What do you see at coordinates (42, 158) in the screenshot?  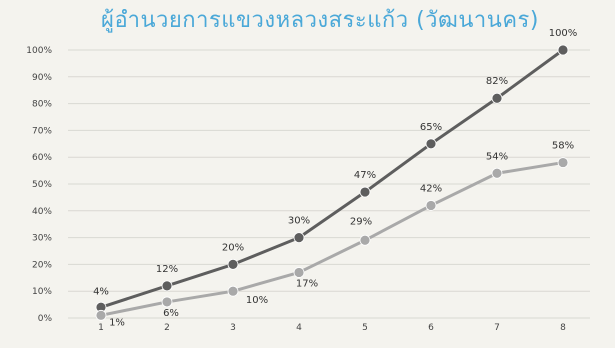 I see `y-tick-label: 60%` at bounding box center [42, 158].